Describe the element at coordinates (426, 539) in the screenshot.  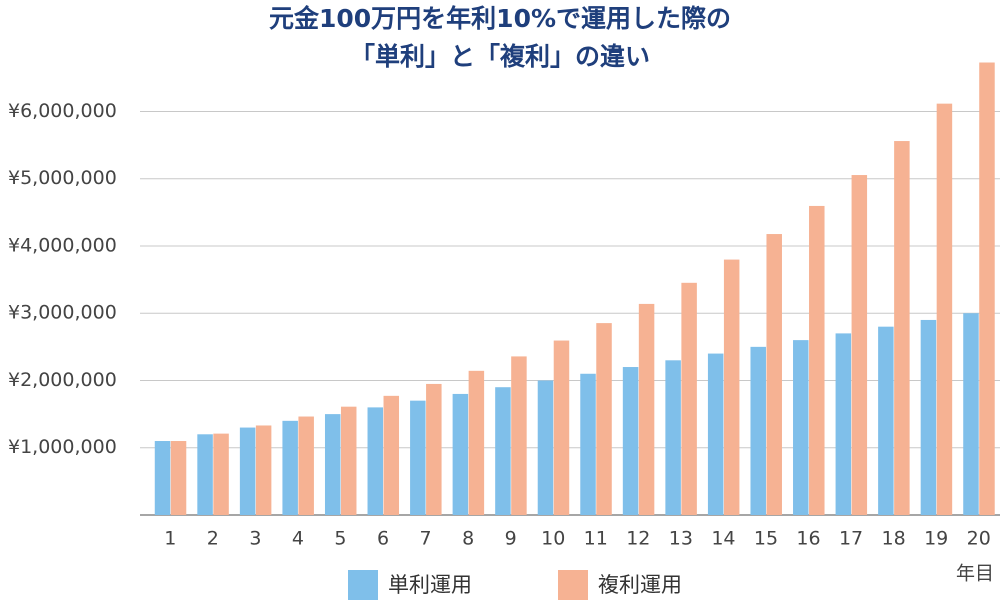
I see `x-tick-label: 7` at that location.